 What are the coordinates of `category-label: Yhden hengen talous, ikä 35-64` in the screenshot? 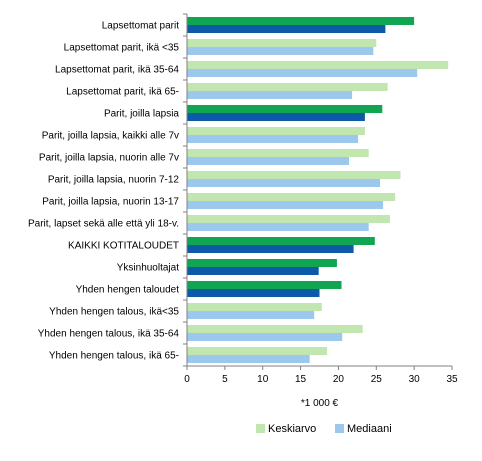 It's located at (109, 334).